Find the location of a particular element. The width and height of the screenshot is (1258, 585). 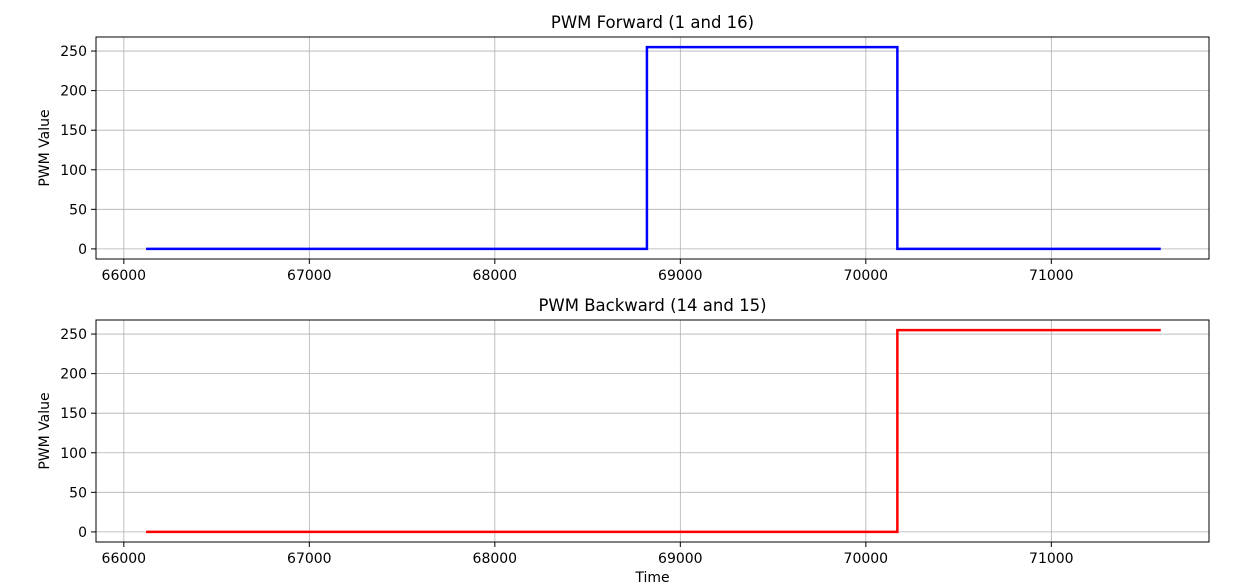

x-axis-label: Time is located at coordinates (651, 577).